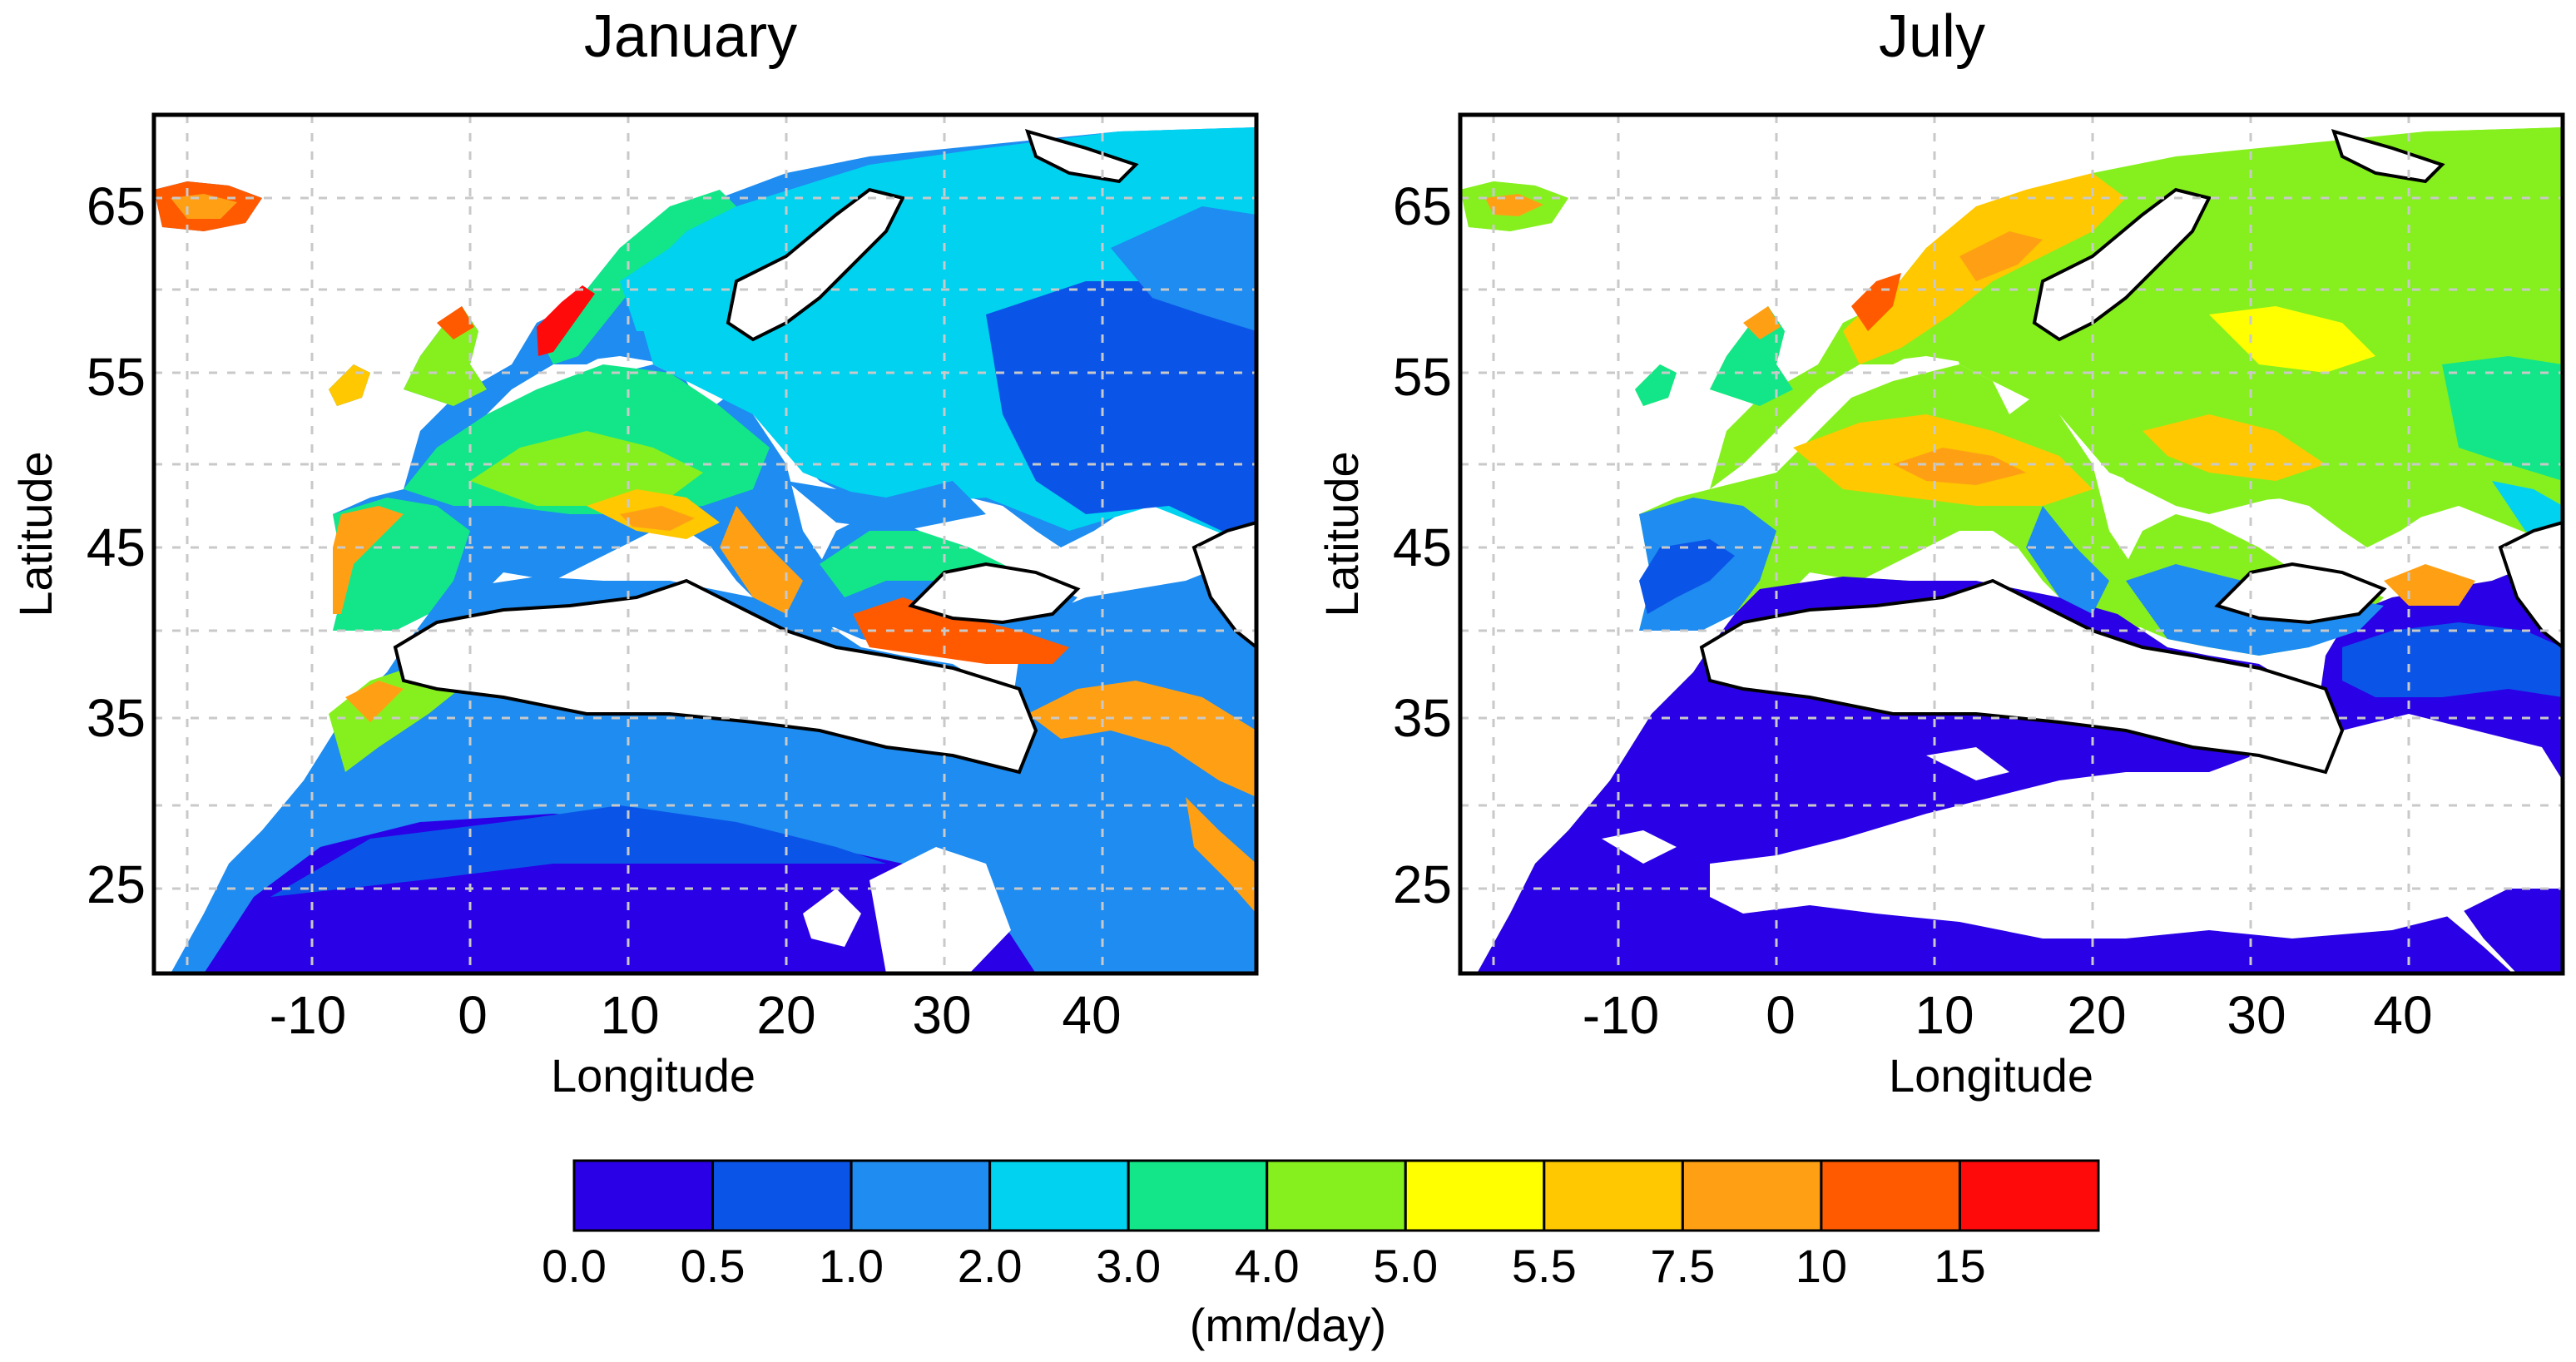 The width and height of the screenshot is (2576, 1362). What do you see at coordinates (1545, 1266) in the screenshot?
I see `colorbar-tick-label: 5.5` at bounding box center [1545, 1266].